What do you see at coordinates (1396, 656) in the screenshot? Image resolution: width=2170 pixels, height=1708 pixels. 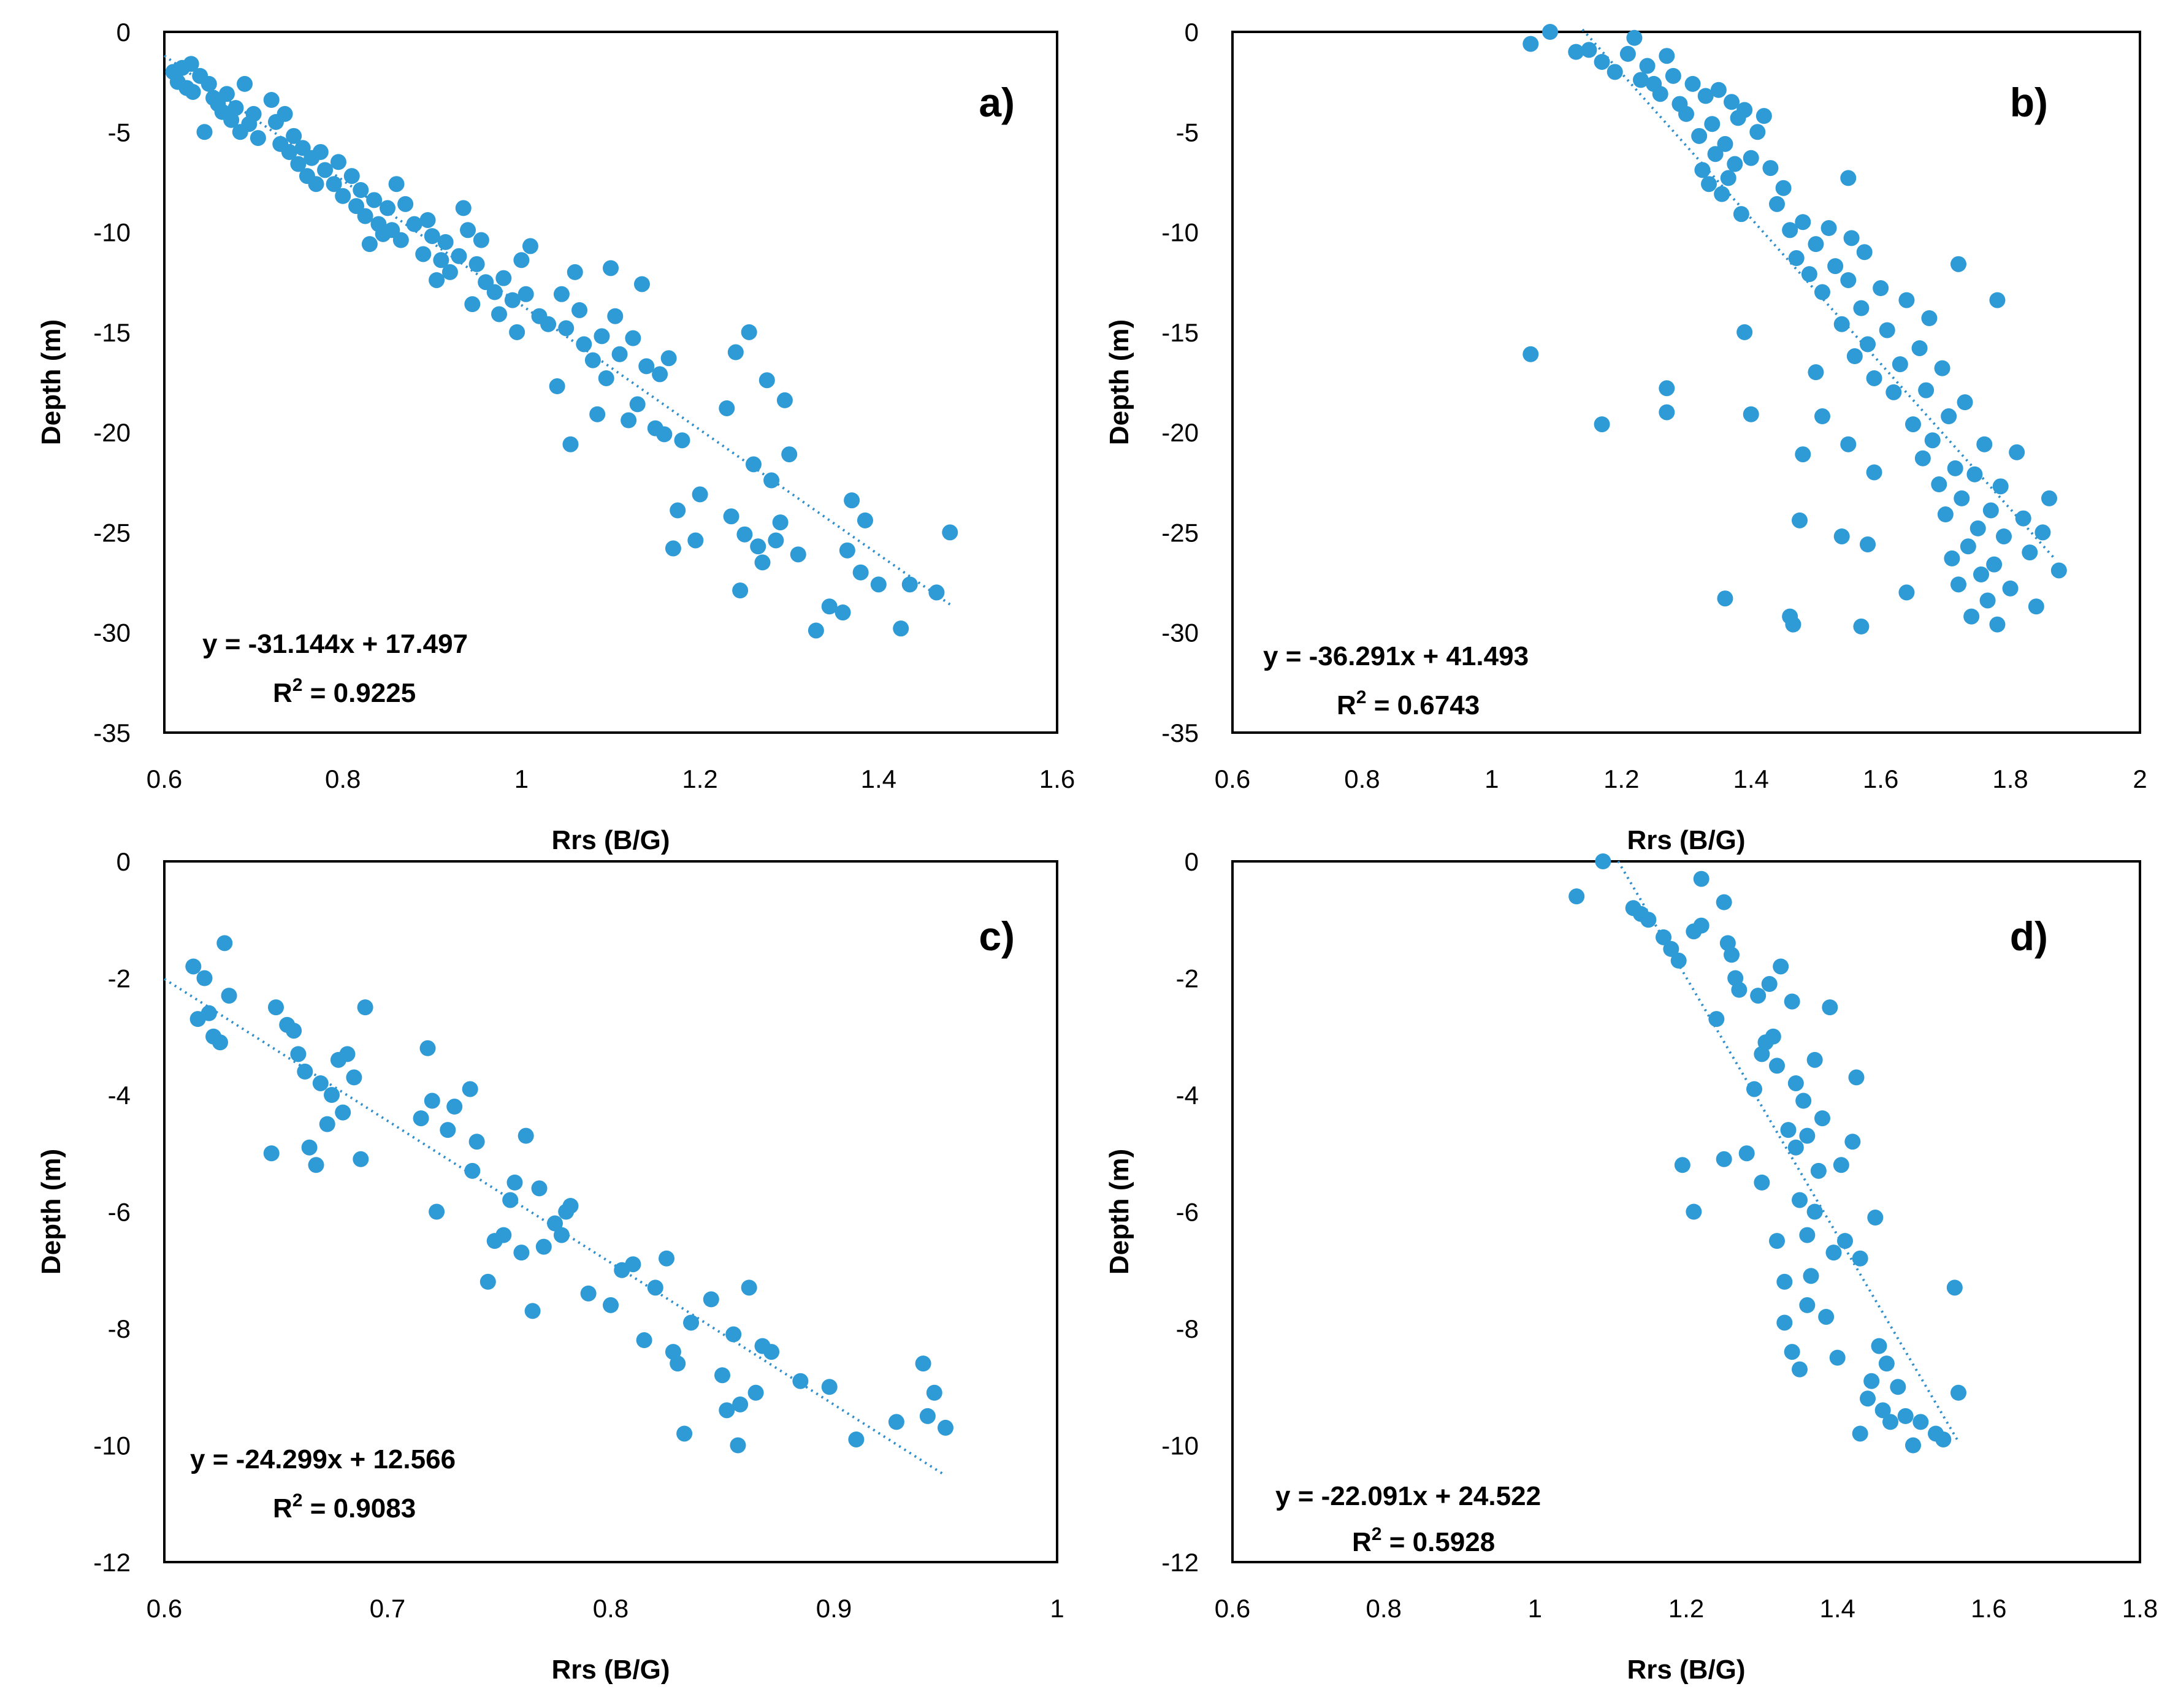 I see `chart-1-equation: y = -36.291x + 41.493` at bounding box center [1396, 656].